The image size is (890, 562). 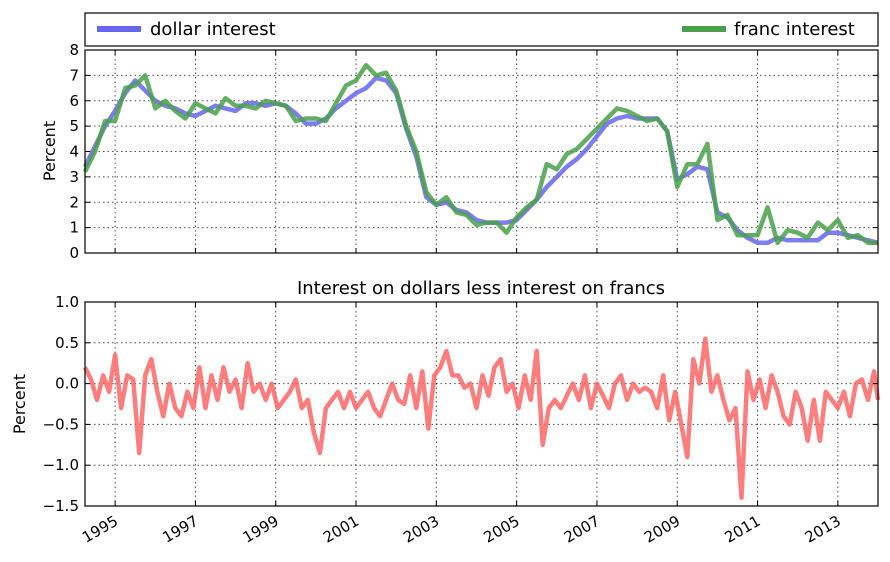 What do you see at coordinates (49, 151) in the screenshot?
I see `top-y-axis-label: Percent` at bounding box center [49, 151].